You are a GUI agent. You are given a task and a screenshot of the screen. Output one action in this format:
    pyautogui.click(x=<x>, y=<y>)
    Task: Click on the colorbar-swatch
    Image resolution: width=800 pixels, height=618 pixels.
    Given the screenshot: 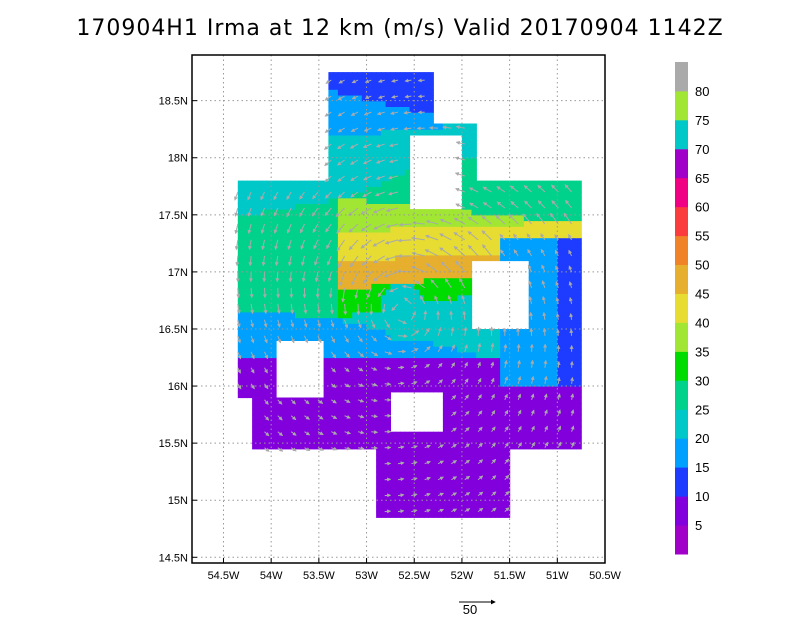 What is the action you would take?
    pyautogui.click(x=681, y=540)
    